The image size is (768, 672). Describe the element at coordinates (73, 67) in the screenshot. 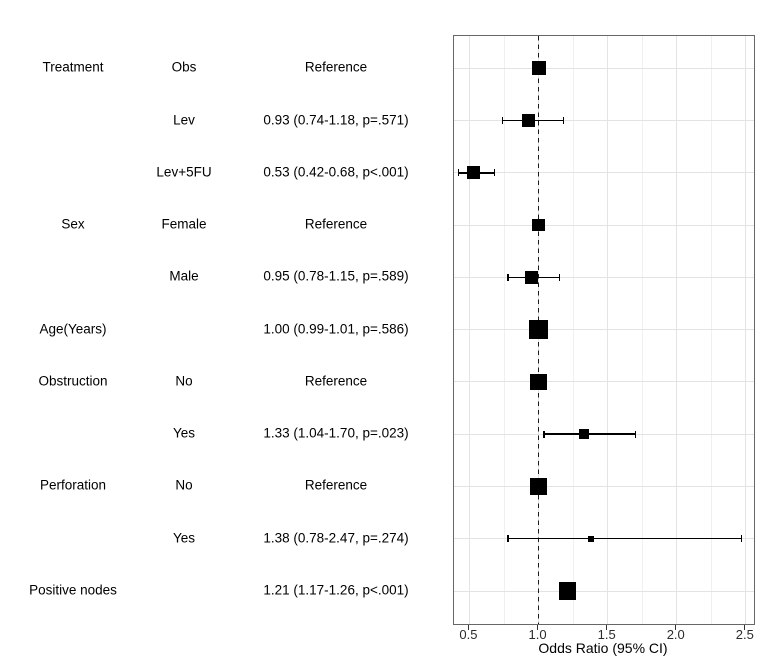

I see `row-group-label: Treatment` at that location.